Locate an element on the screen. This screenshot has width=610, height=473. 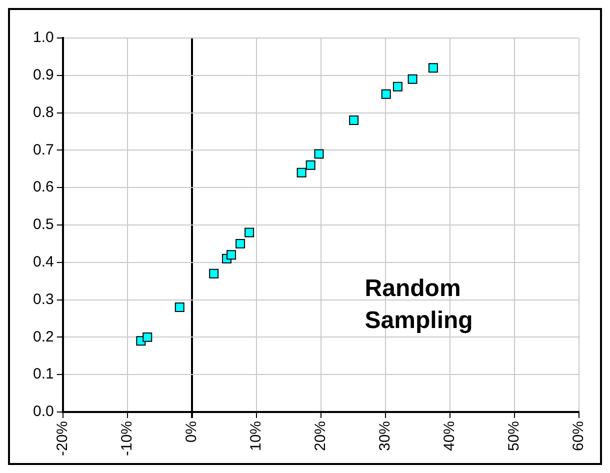
x-tick-label: 0% is located at coordinates (191, 431).